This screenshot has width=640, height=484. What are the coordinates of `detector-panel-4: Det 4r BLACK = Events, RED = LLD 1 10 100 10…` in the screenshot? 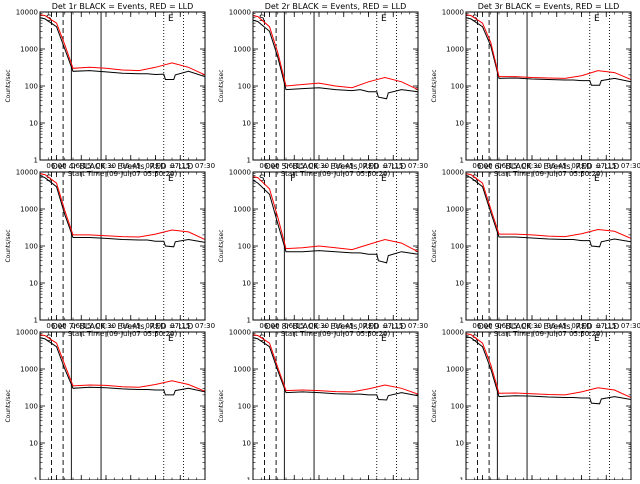 It's located at (110, 250).